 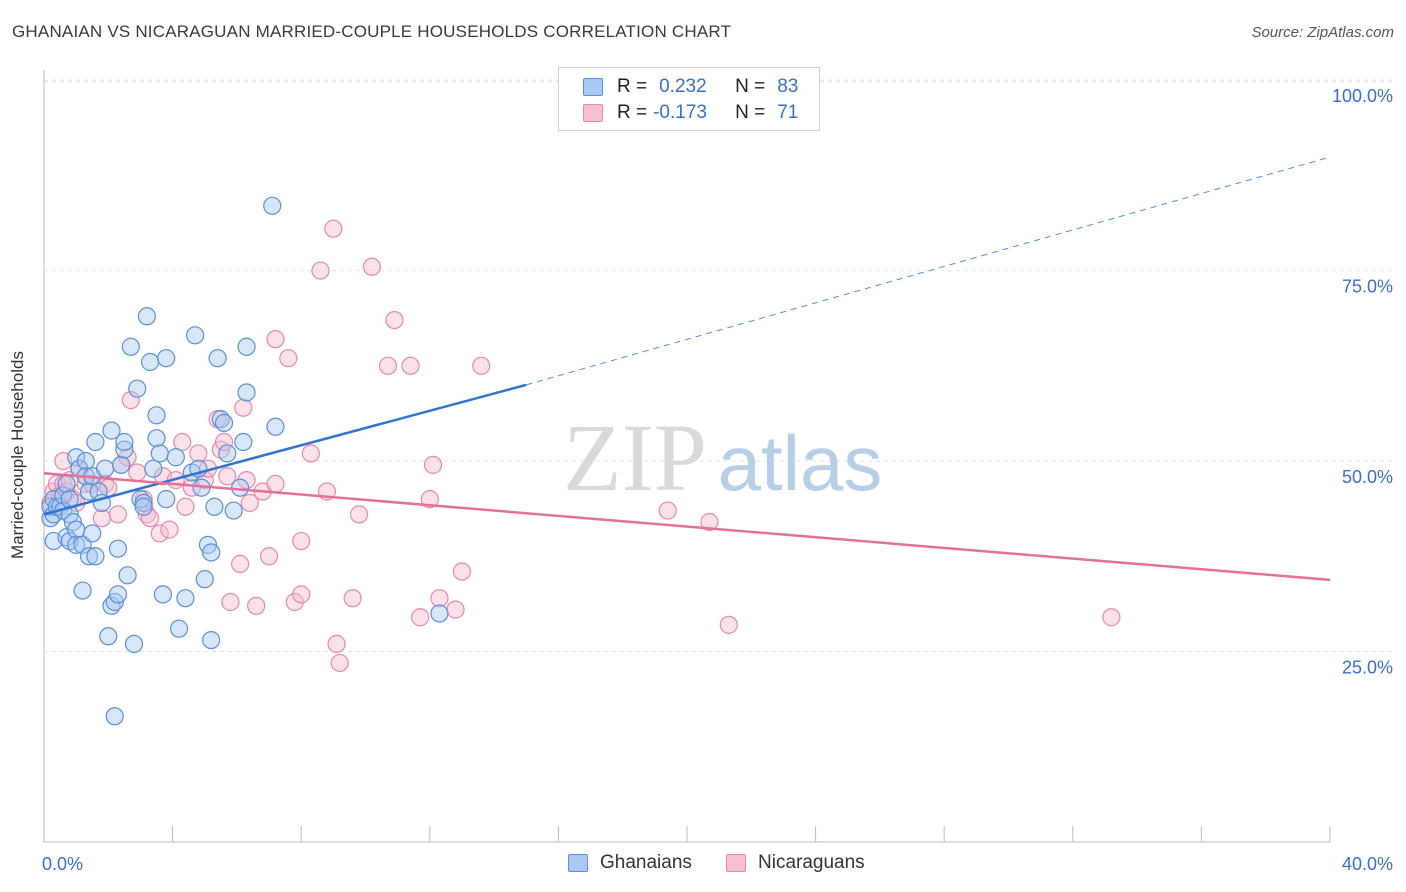 What do you see at coordinates (62, 864) in the screenshot?
I see `x-tick-label: 0.0%` at bounding box center [62, 864].